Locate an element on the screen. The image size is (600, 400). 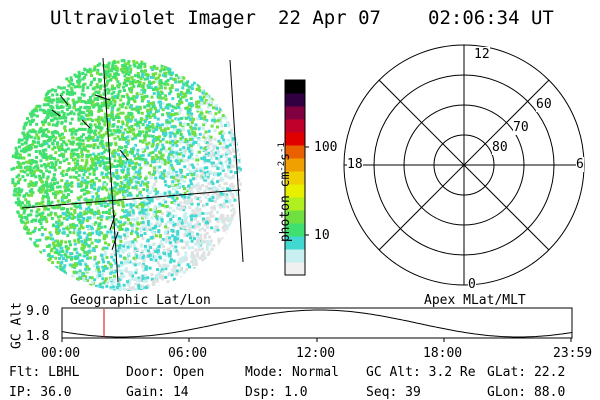
time-tick-0000: 00:00 is located at coordinates (61, 353).